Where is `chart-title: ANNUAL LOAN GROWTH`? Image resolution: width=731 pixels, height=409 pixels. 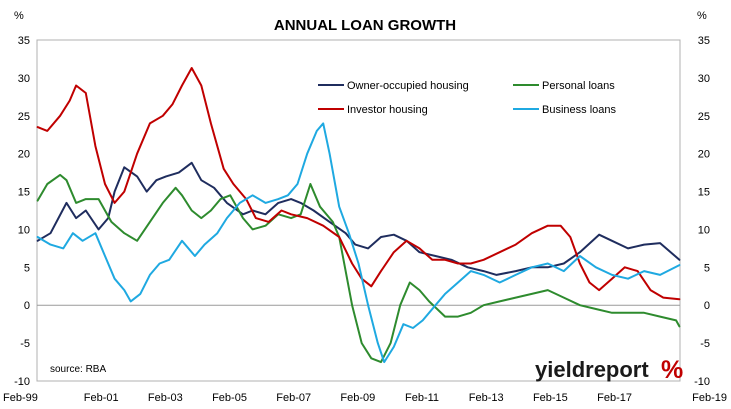
chart-title: ANNUAL LOAN GROWTH is located at coordinates (365, 25).